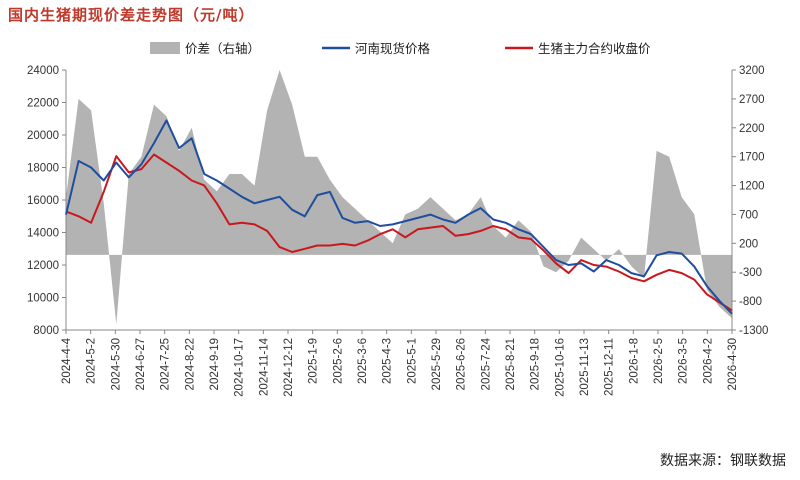 This screenshot has width=800, height=480. I want to click on x-tick-label: 2024-12-12, so click(289, 367).